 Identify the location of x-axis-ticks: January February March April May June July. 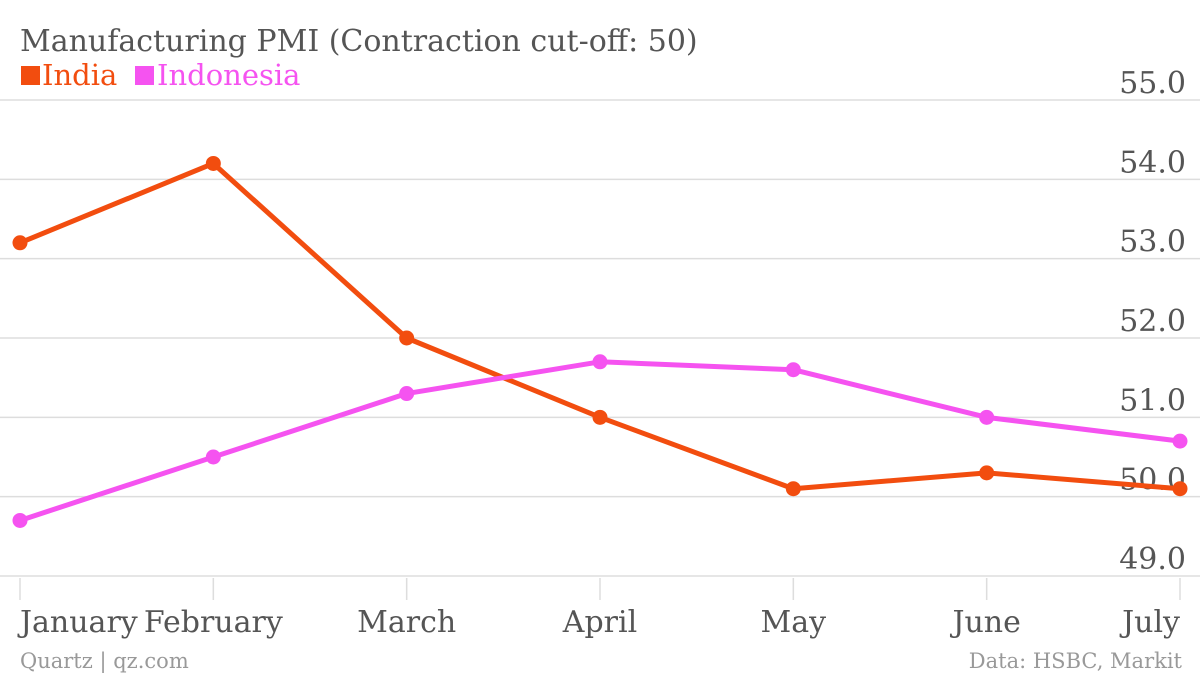
(599, 609).